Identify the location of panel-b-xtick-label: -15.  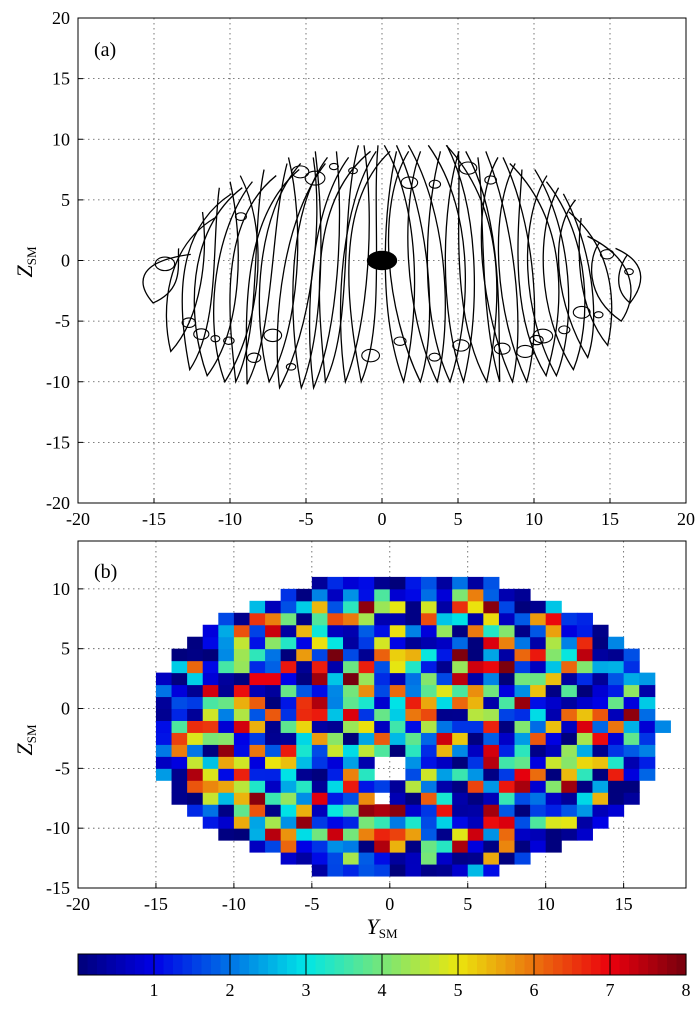
(156, 904).